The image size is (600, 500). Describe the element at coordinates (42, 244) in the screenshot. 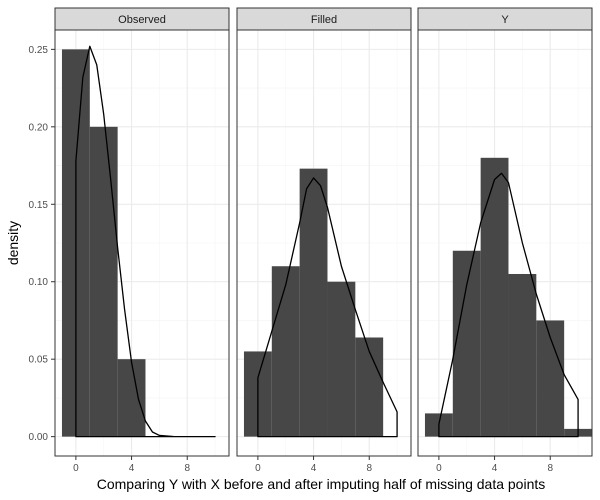

I see `y-axis: 0.00 0.05 0.10 0.15 0.20 0.25` at that location.